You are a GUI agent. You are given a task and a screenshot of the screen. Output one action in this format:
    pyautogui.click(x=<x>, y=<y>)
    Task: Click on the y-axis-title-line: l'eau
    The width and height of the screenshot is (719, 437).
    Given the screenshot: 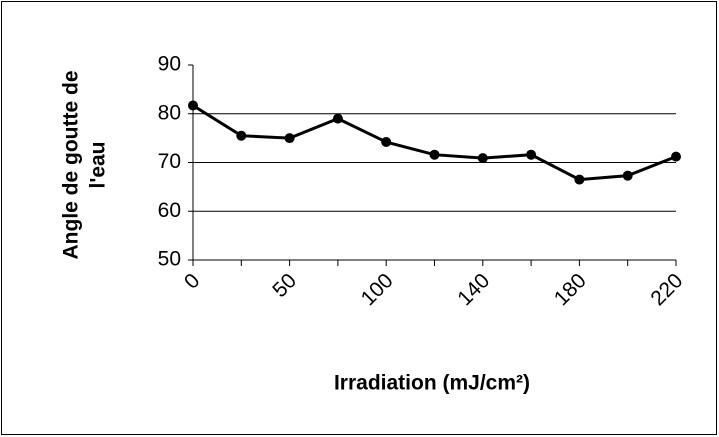 What is the action you would take?
    pyautogui.click(x=98, y=164)
    